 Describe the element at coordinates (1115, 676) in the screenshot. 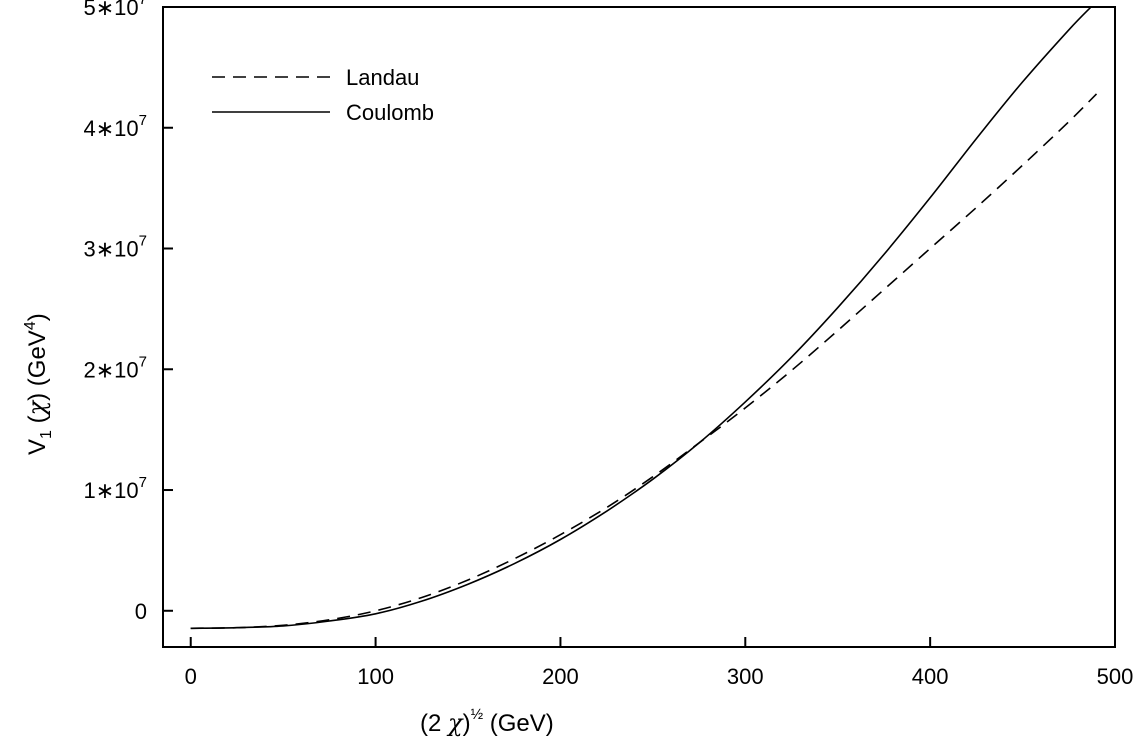

I see `x-tick-label: 500` at that location.